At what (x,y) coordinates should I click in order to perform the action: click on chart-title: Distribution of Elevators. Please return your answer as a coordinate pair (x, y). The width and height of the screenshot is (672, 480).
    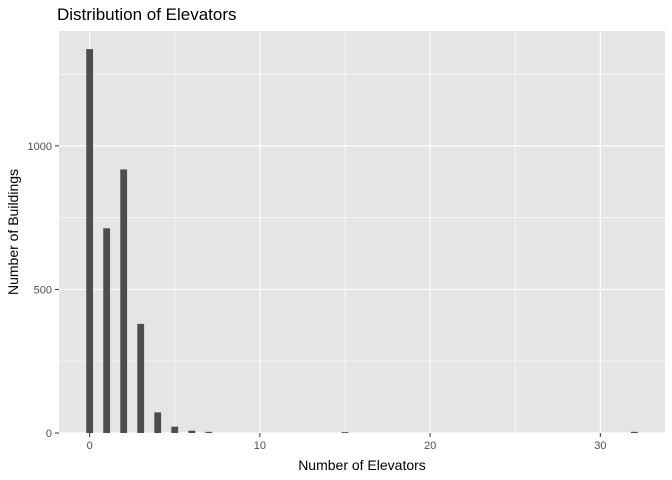
    Looking at the image, I should click on (147, 14).